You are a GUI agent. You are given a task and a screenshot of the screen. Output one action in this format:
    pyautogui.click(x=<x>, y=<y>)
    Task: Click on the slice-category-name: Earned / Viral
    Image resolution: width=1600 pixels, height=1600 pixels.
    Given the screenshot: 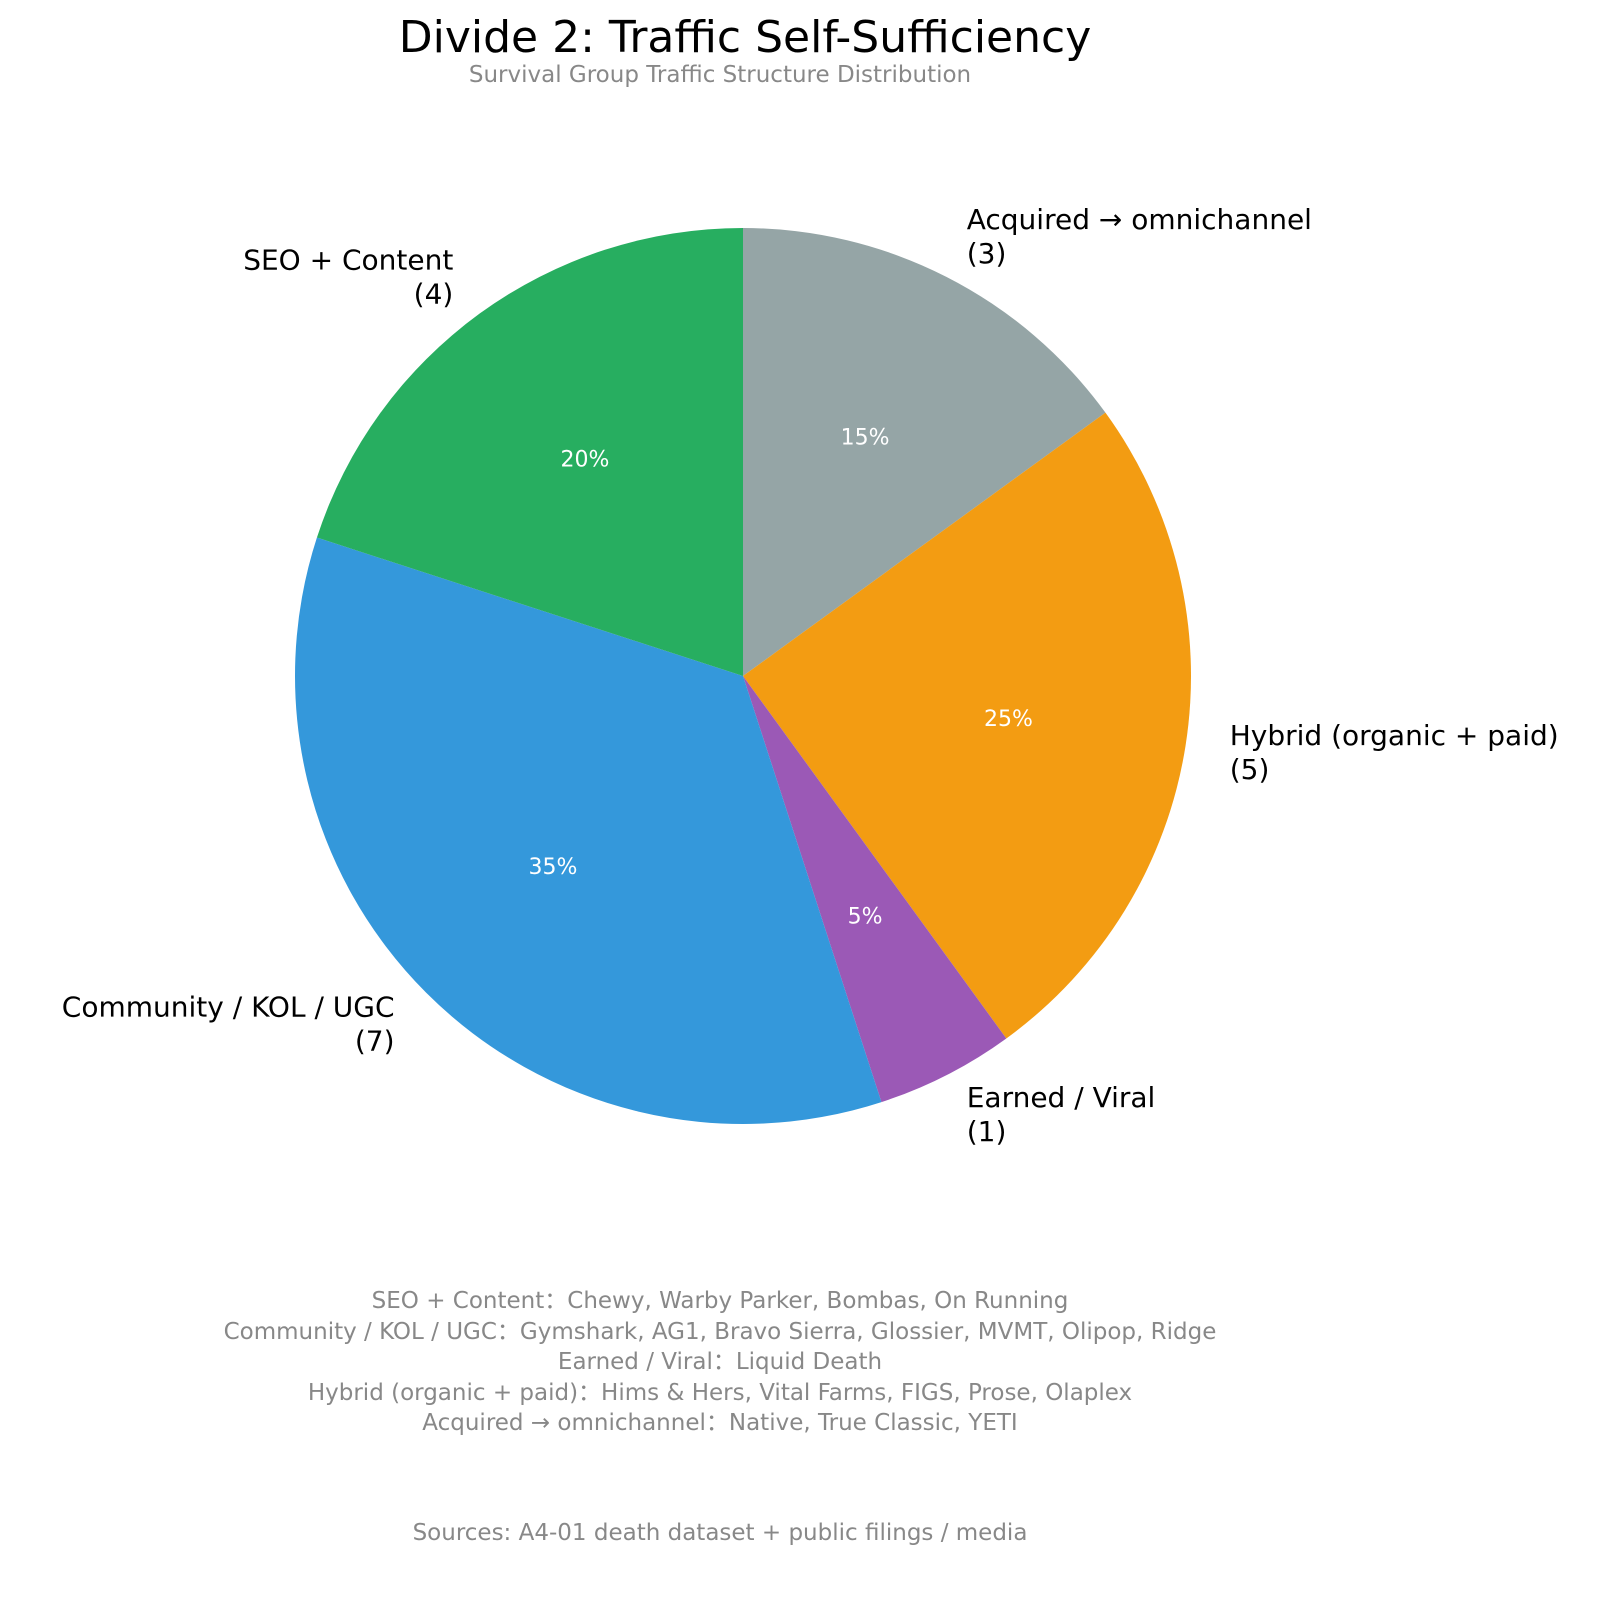 What is the action you would take?
    pyautogui.click(x=1061, y=1097)
    